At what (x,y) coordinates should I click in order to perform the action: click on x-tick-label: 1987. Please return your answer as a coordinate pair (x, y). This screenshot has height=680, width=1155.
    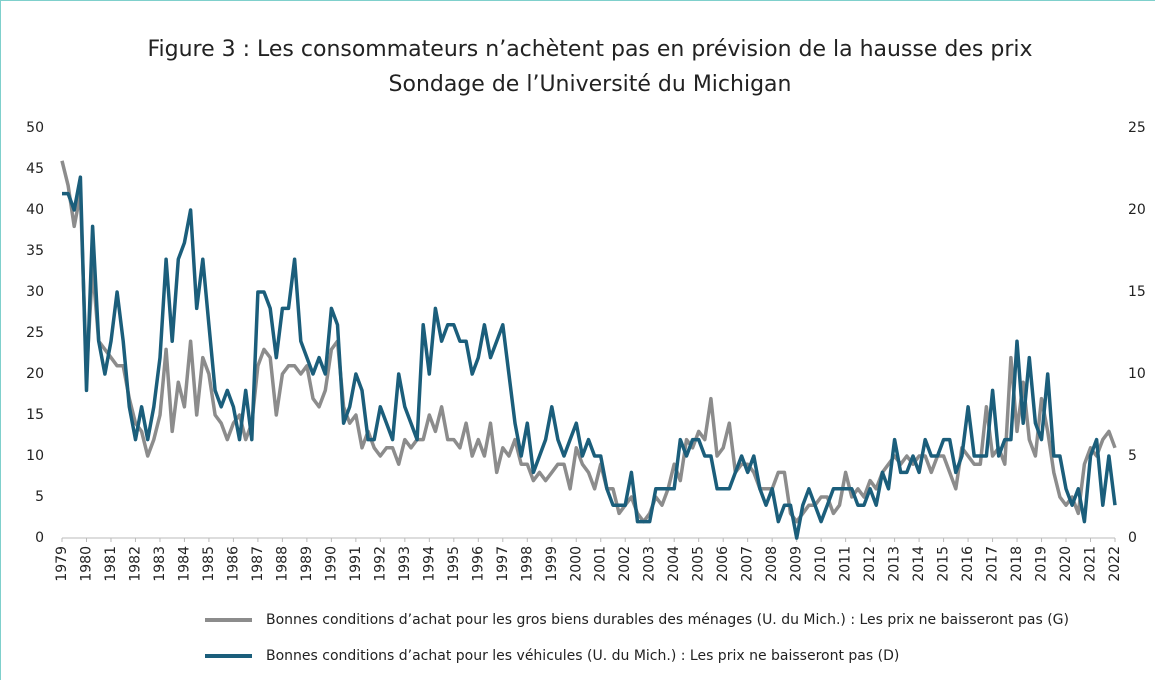
    Looking at the image, I should click on (258, 564).